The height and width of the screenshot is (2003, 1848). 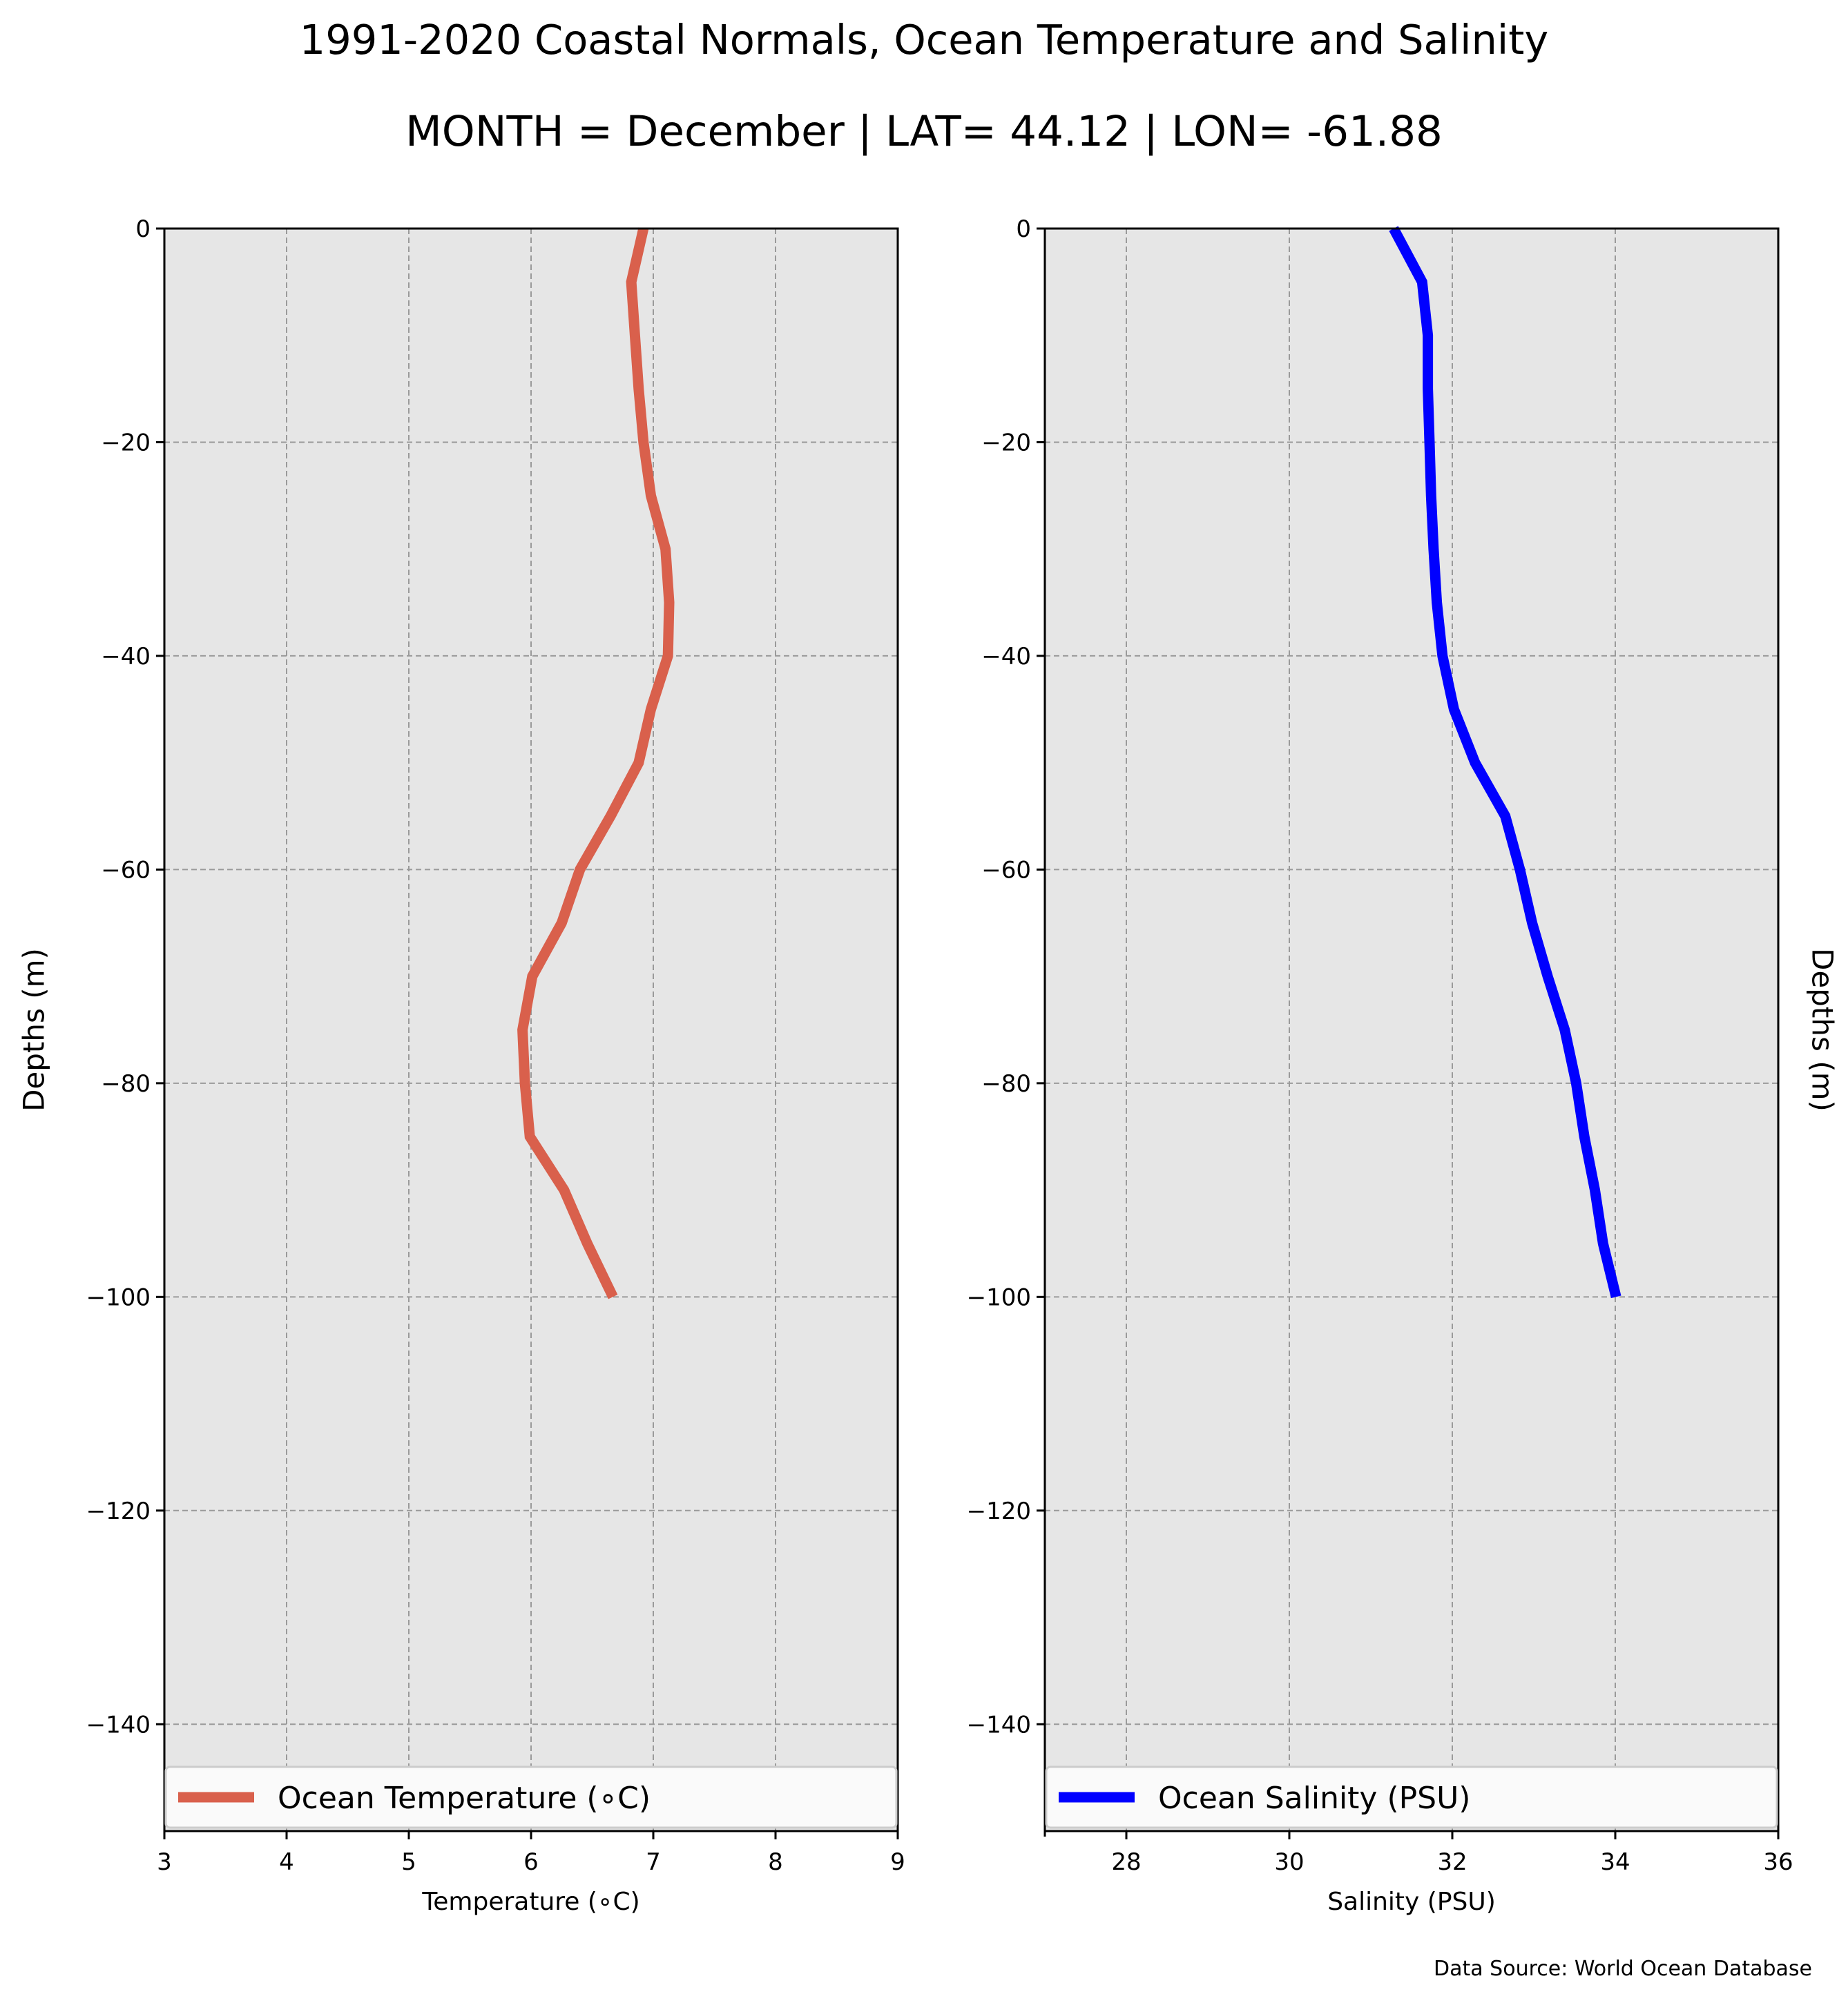 What do you see at coordinates (1126, 1862) in the screenshot?
I see `x-tick-label: 28` at bounding box center [1126, 1862].